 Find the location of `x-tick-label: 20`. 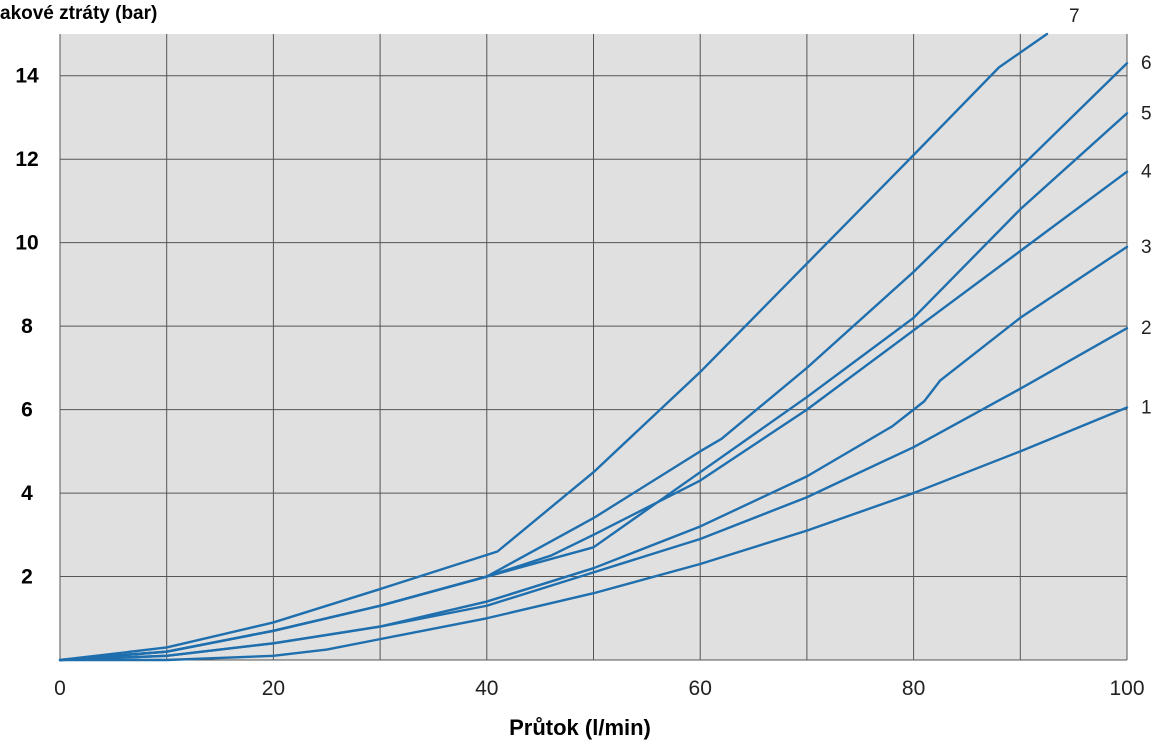

x-tick-label: 20 is located at coordinates (273, 688).